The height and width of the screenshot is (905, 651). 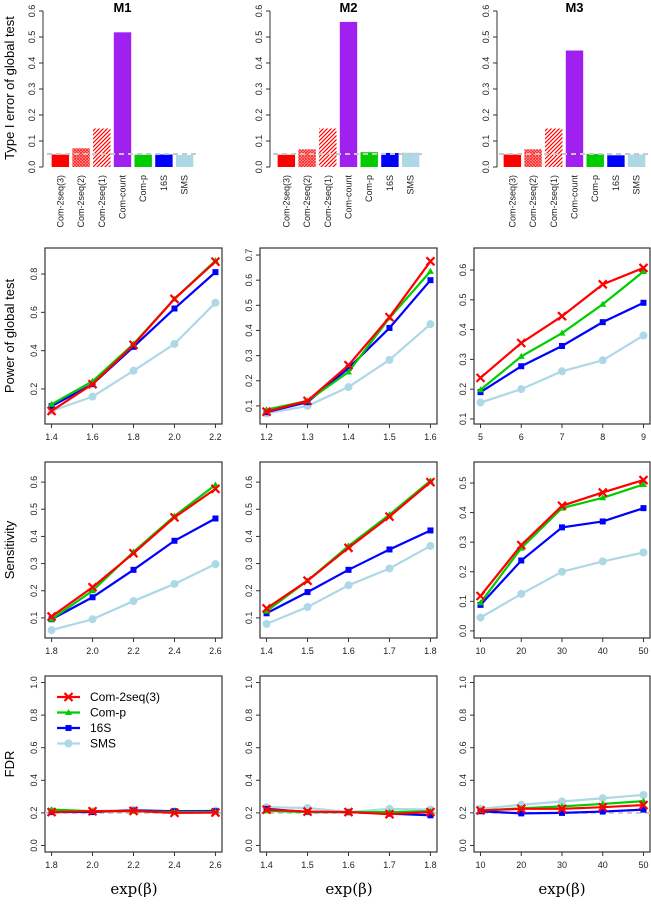 I want to click on panel-r1-c2: 0.1 0.2 0.3 0.4 0.5 0.6 5 6 7 8 9, so click(x=554, y=344).